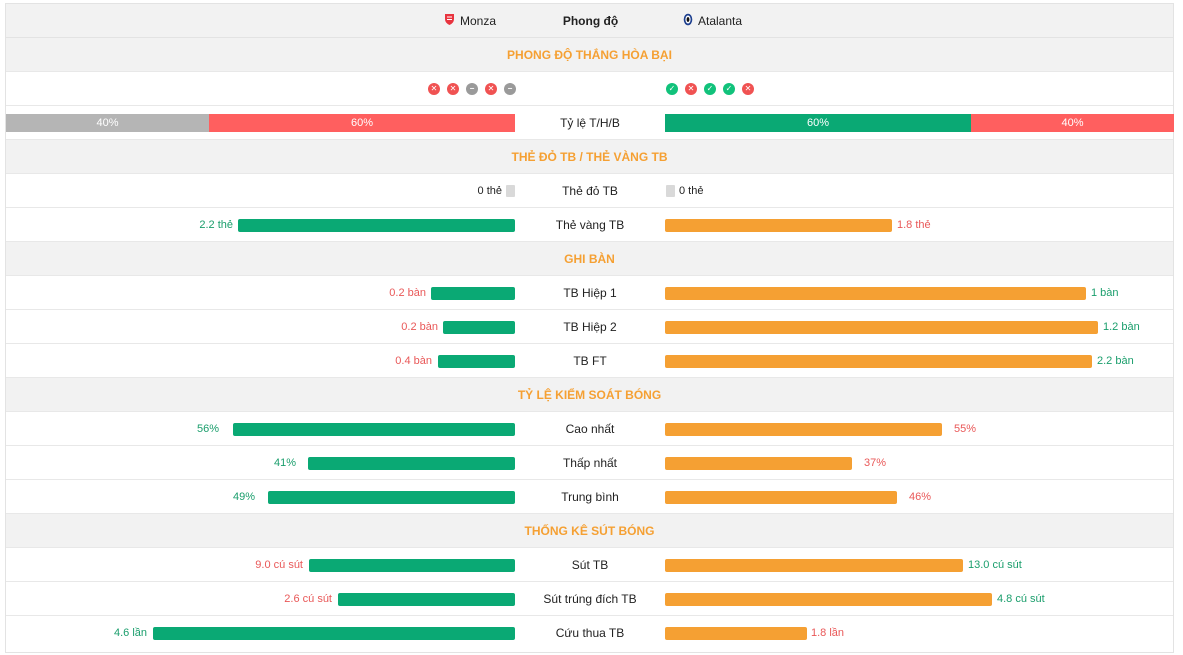 The image size is (1183, 655). Describe the element at coordinates (284, 463) in the screenshot. I see `home-min-value: 41%` at that location.